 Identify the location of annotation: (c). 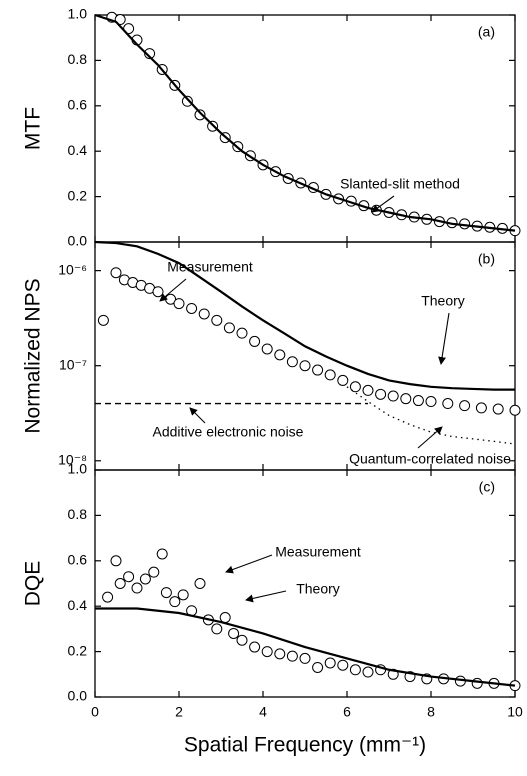
(487, 487).